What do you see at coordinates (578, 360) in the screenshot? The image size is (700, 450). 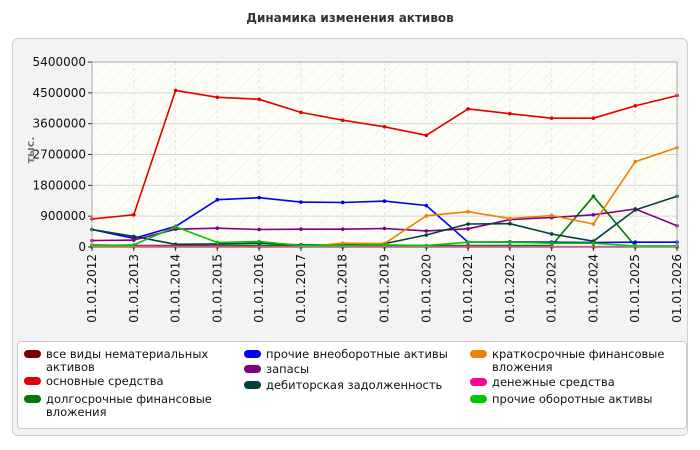 I see `legend-label: краткосрочные финансовые вложения` at bounding box center [578, 360].